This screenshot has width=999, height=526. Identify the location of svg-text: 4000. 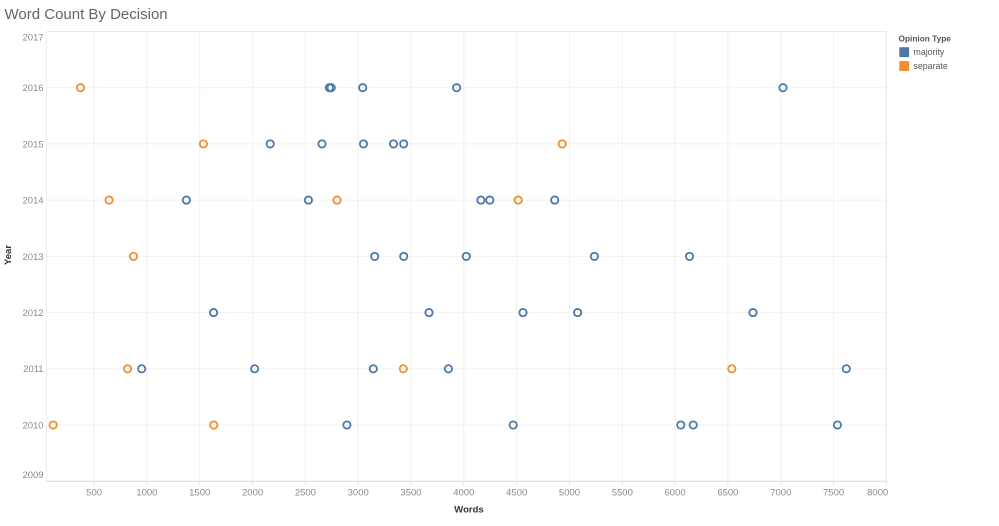
(463, 493).